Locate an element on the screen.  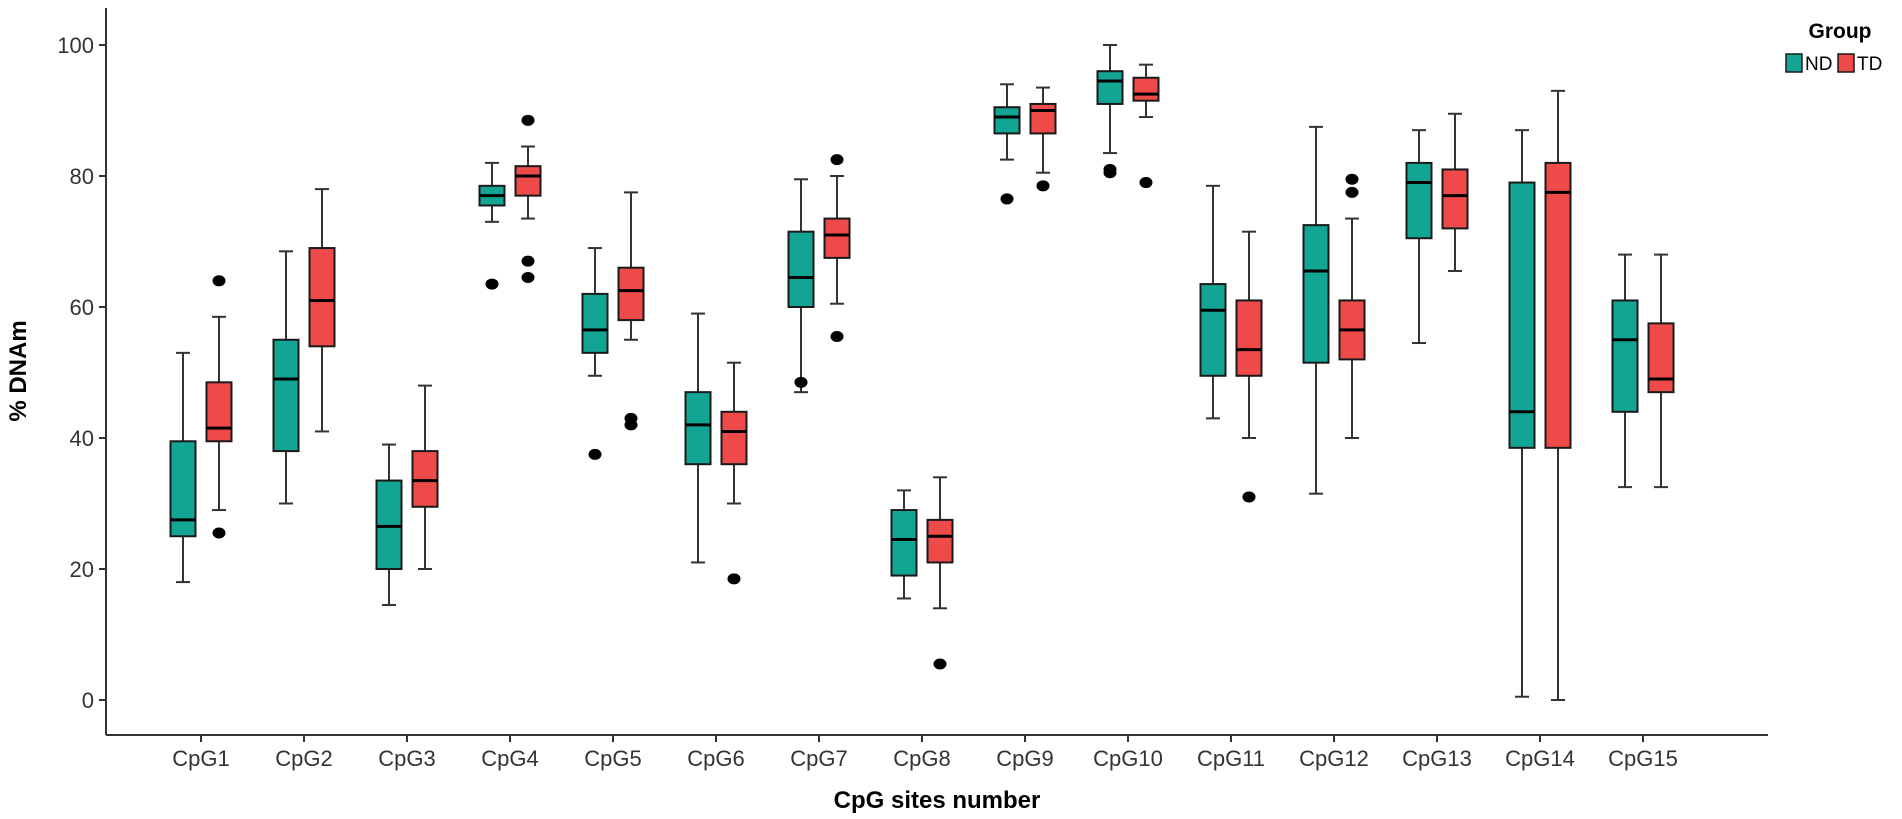
box-td-cpg8 is located at coordinates (940, 573).